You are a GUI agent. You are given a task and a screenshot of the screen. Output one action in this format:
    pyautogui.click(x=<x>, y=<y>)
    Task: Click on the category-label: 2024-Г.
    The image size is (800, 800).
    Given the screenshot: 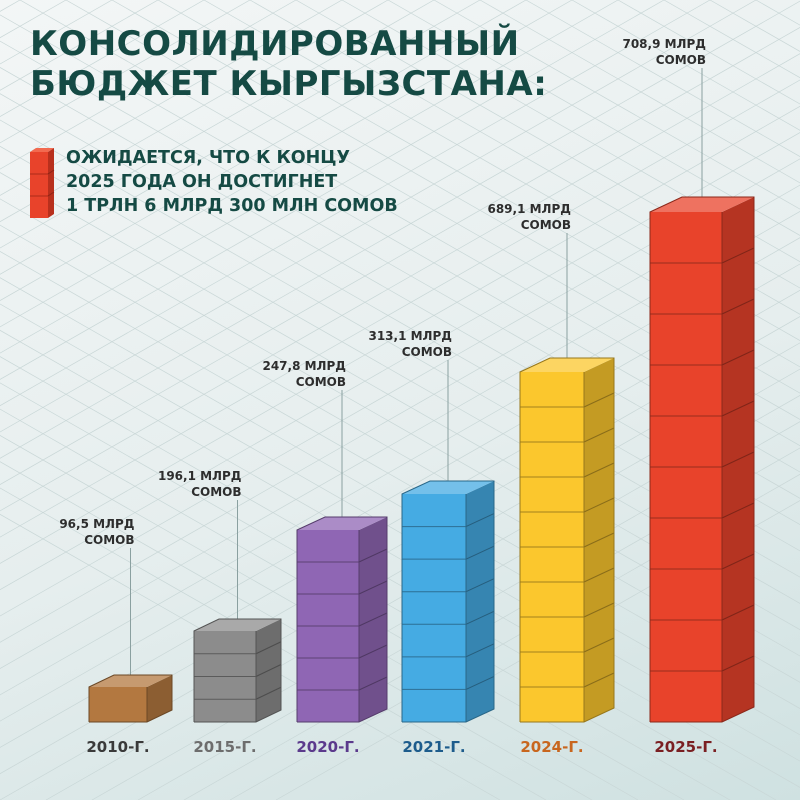 What is the action you would take?
    pyautogui.click(x=551, y=747)
    